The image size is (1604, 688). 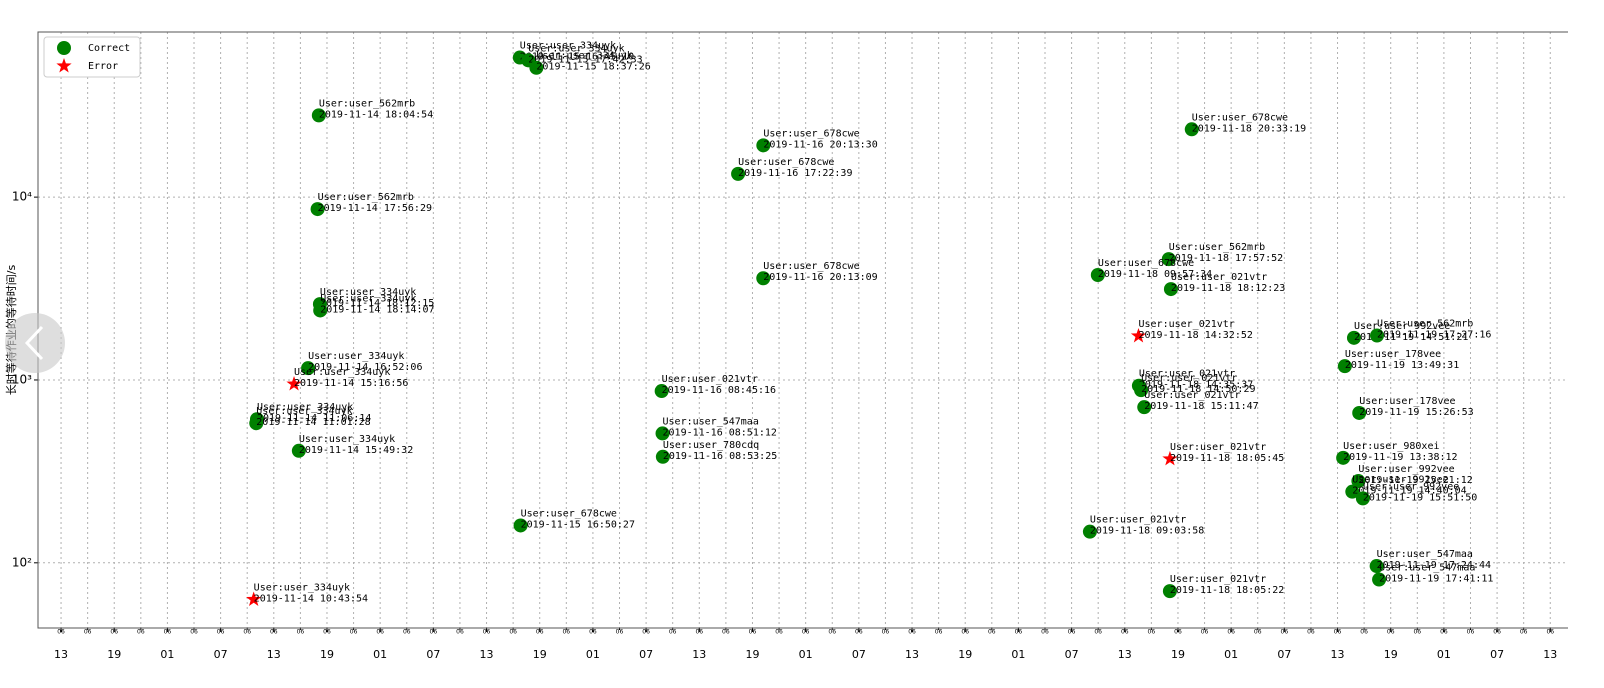 What do you see at coordinates (719, 390) in the screenshot?
I see `annotation-time: 2019-11-16 08:45:16` at bounding box center [719, 390].